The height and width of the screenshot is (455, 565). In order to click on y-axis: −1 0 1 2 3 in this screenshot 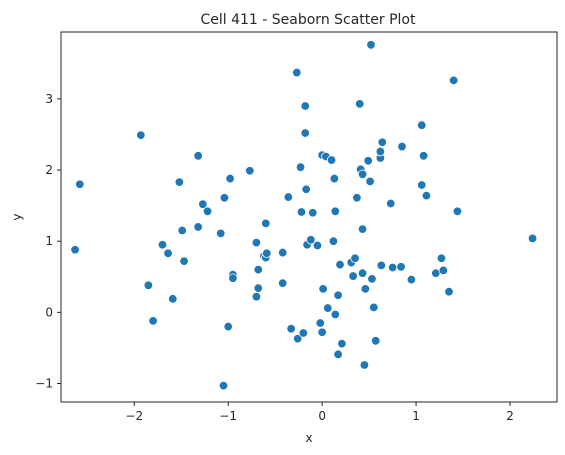, I will do `click(48, 241)`.